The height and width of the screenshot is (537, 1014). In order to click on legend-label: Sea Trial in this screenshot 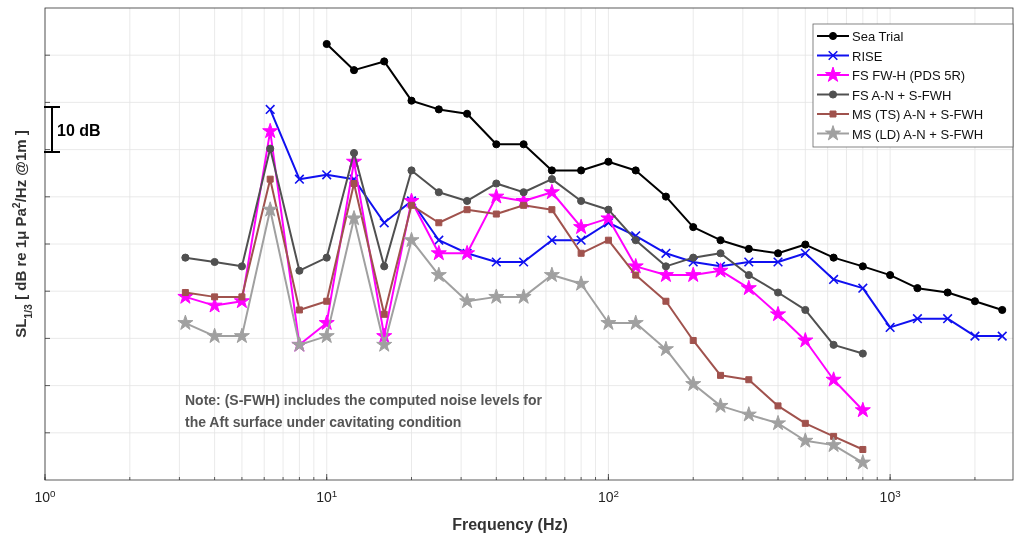, I will do `click(878, 36)`.